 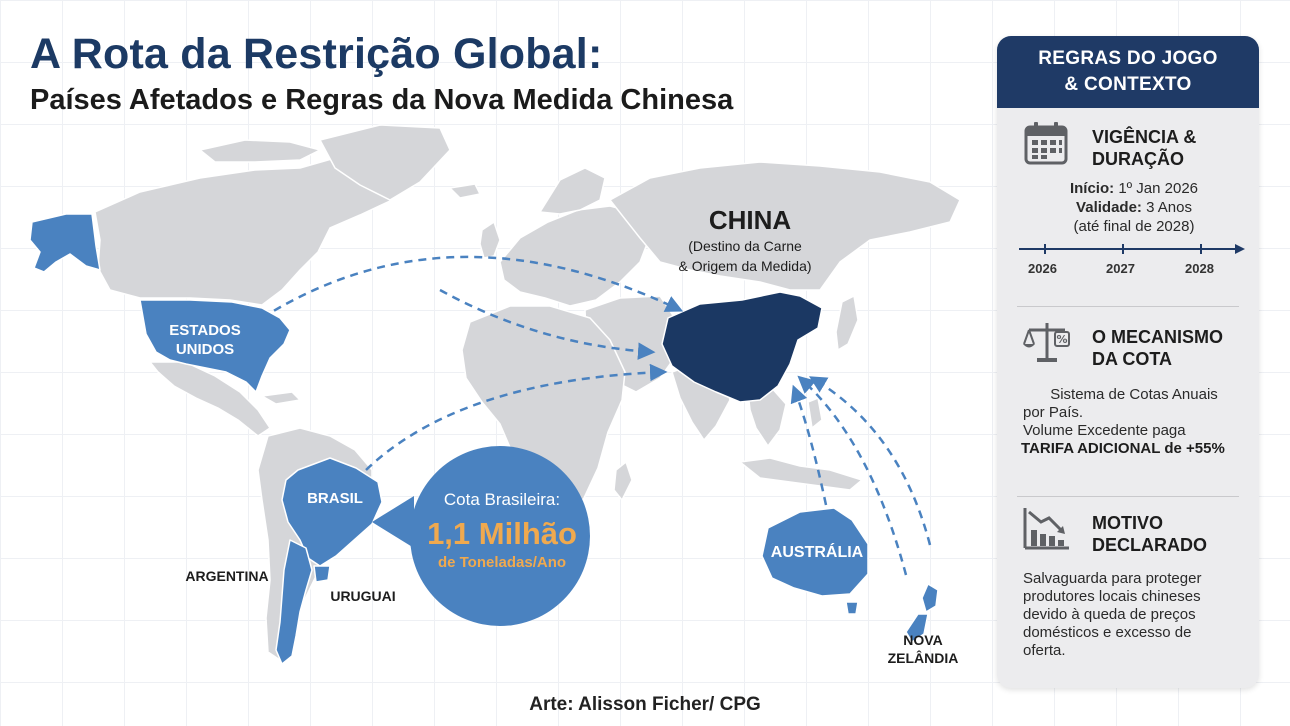 I want to click on china-subtitle-2: & Origem da Medida), so click(x=745, y=266).